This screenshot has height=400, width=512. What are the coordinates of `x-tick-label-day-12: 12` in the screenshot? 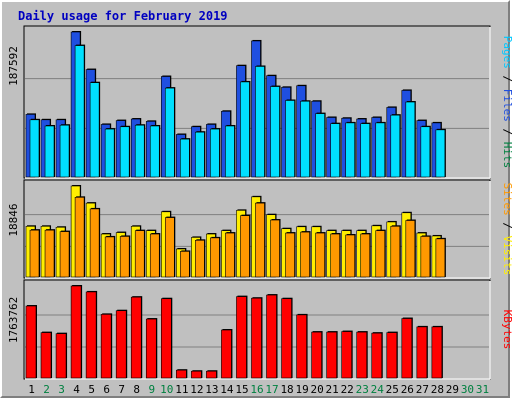 It's located at (196, 389).